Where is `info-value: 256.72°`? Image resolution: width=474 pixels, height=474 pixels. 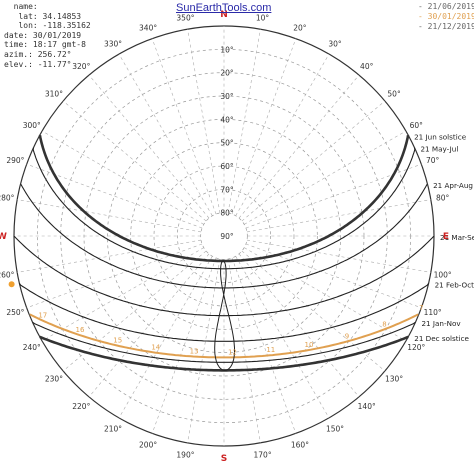 info-value: 256.72° is located at coordinates (54, 54).